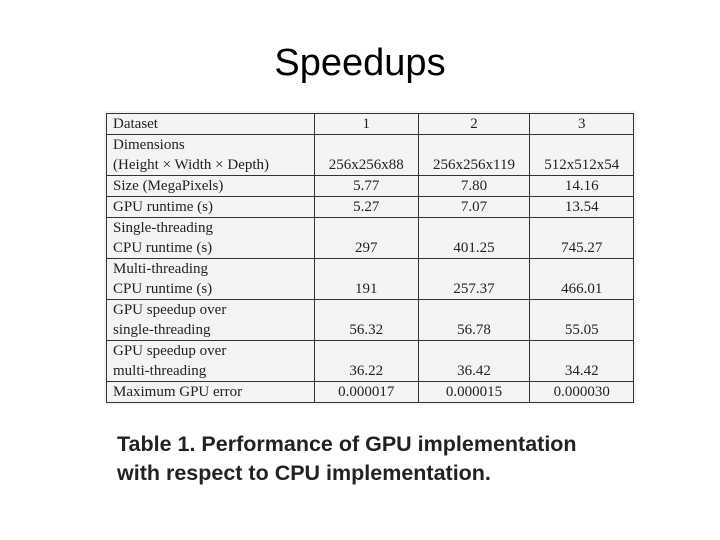  Describe the element at coordinates (474, 155) in the screenshot. I see `table-cell: 256x256x119` at that location.